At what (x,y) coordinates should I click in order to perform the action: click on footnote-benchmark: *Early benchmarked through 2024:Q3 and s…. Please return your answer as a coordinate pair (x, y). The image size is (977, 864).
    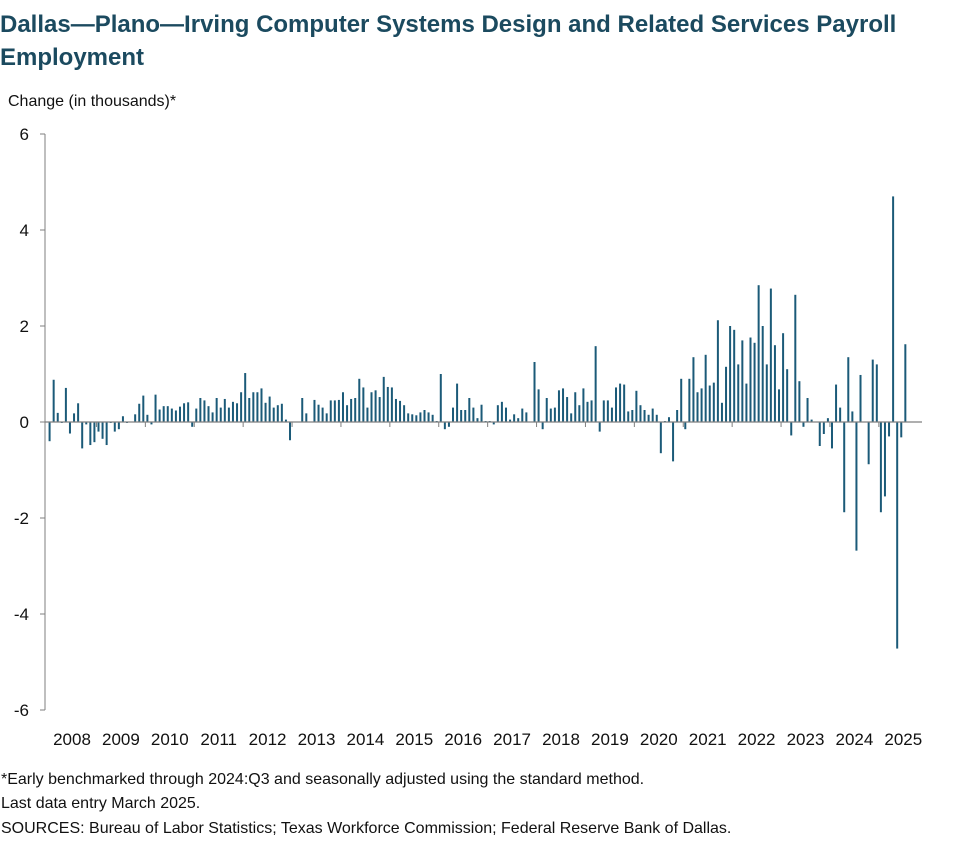
    Looking at the image, I should click on (323, 779).